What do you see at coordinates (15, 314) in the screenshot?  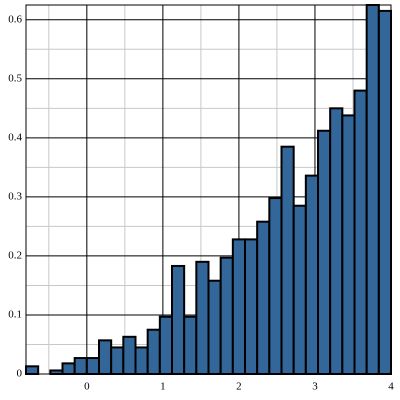 I see `y-tick-label: 0.1` at bounding box center [15, 314].